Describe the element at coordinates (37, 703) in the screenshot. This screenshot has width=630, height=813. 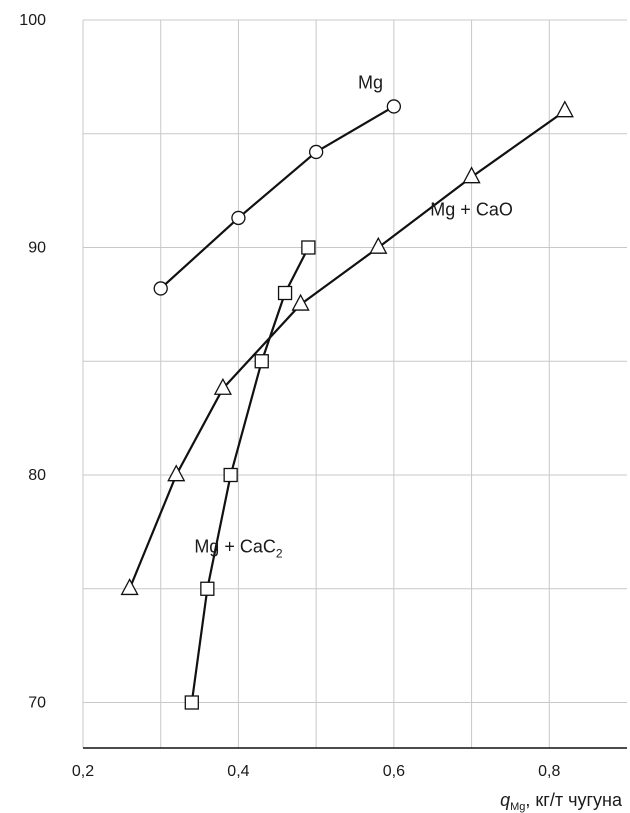
I see `y-tick-label: 70` at that location.